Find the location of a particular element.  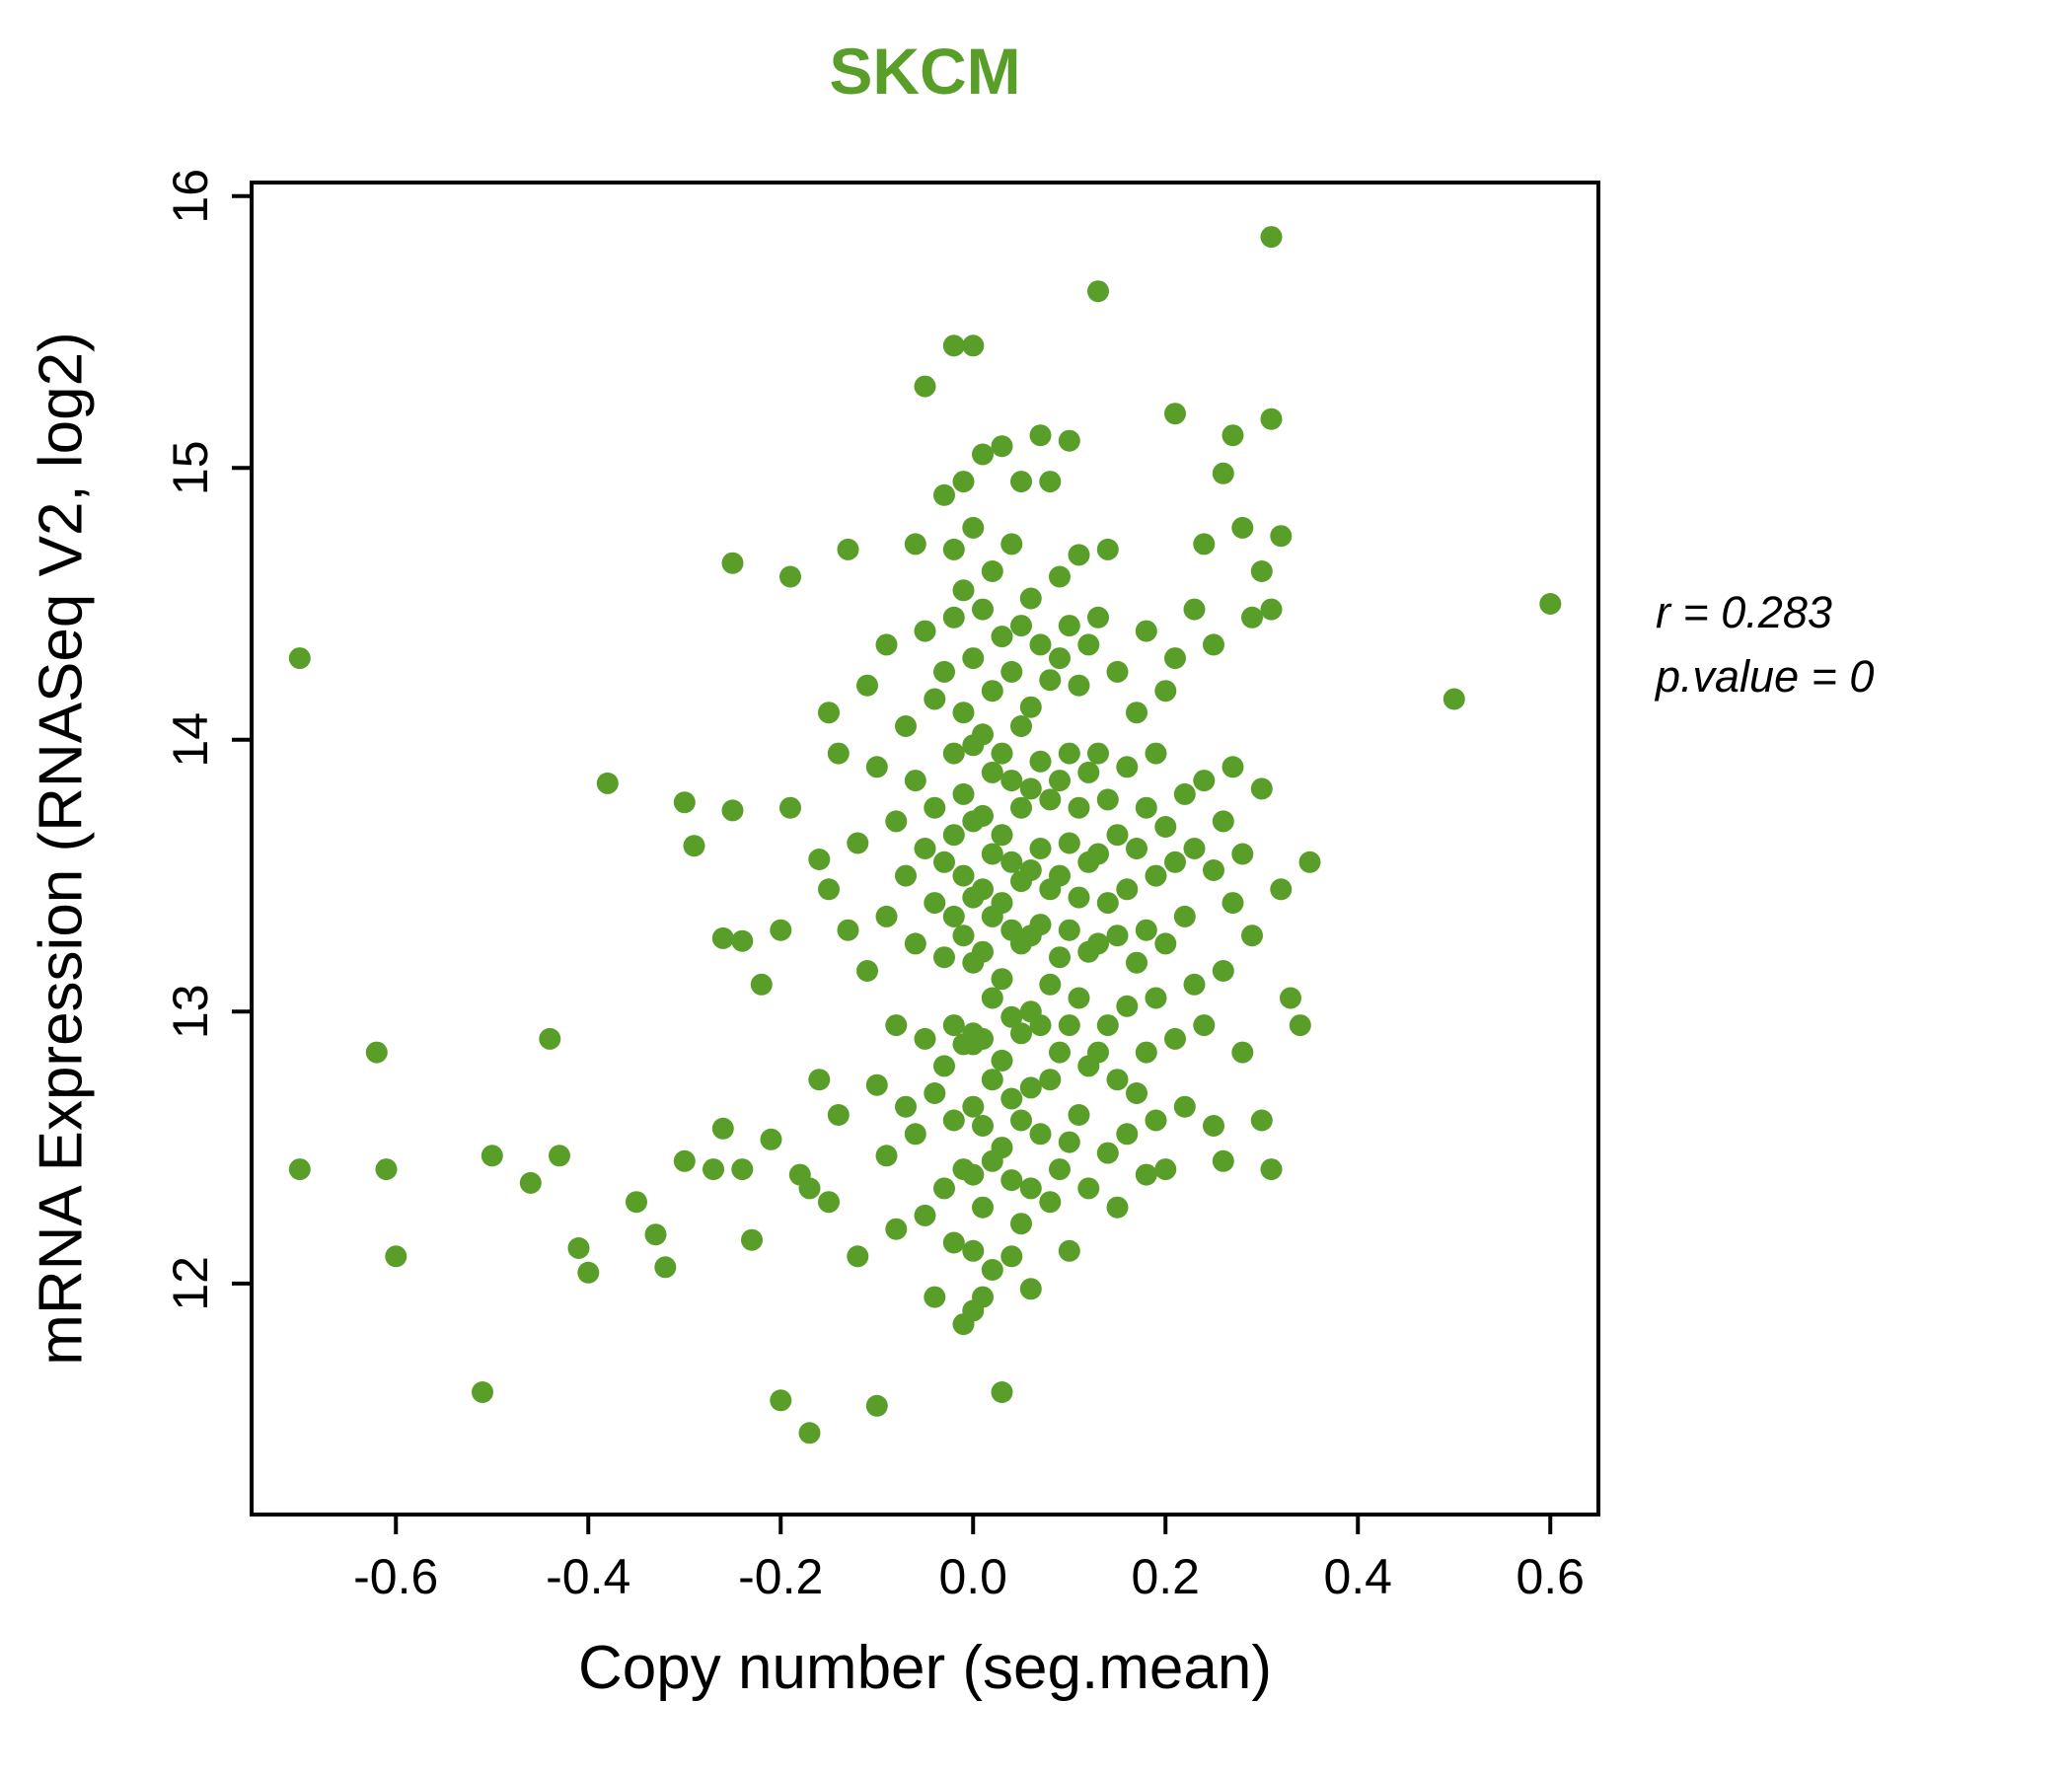

x-tick-label: 0.0 is located at coordinates (973, 1577).